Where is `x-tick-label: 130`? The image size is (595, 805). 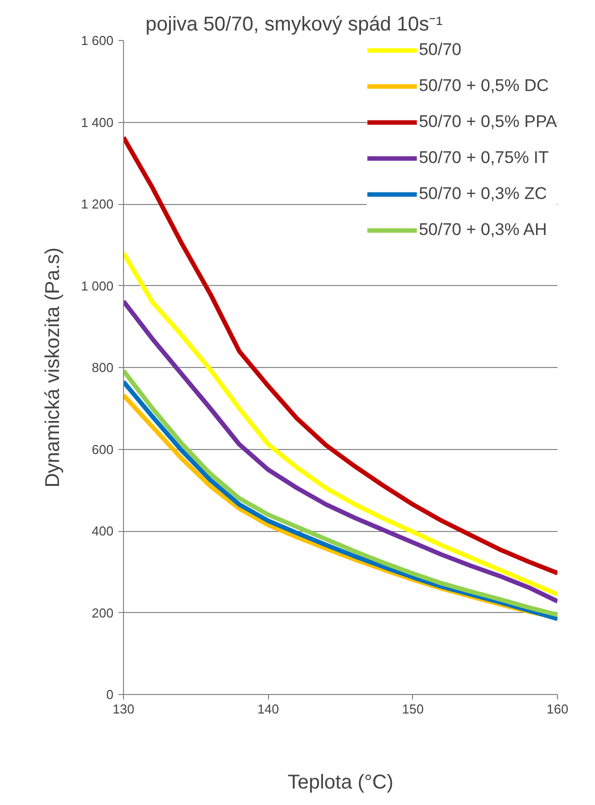 x-tick-label: 130 is located at coordinates (123, 709).